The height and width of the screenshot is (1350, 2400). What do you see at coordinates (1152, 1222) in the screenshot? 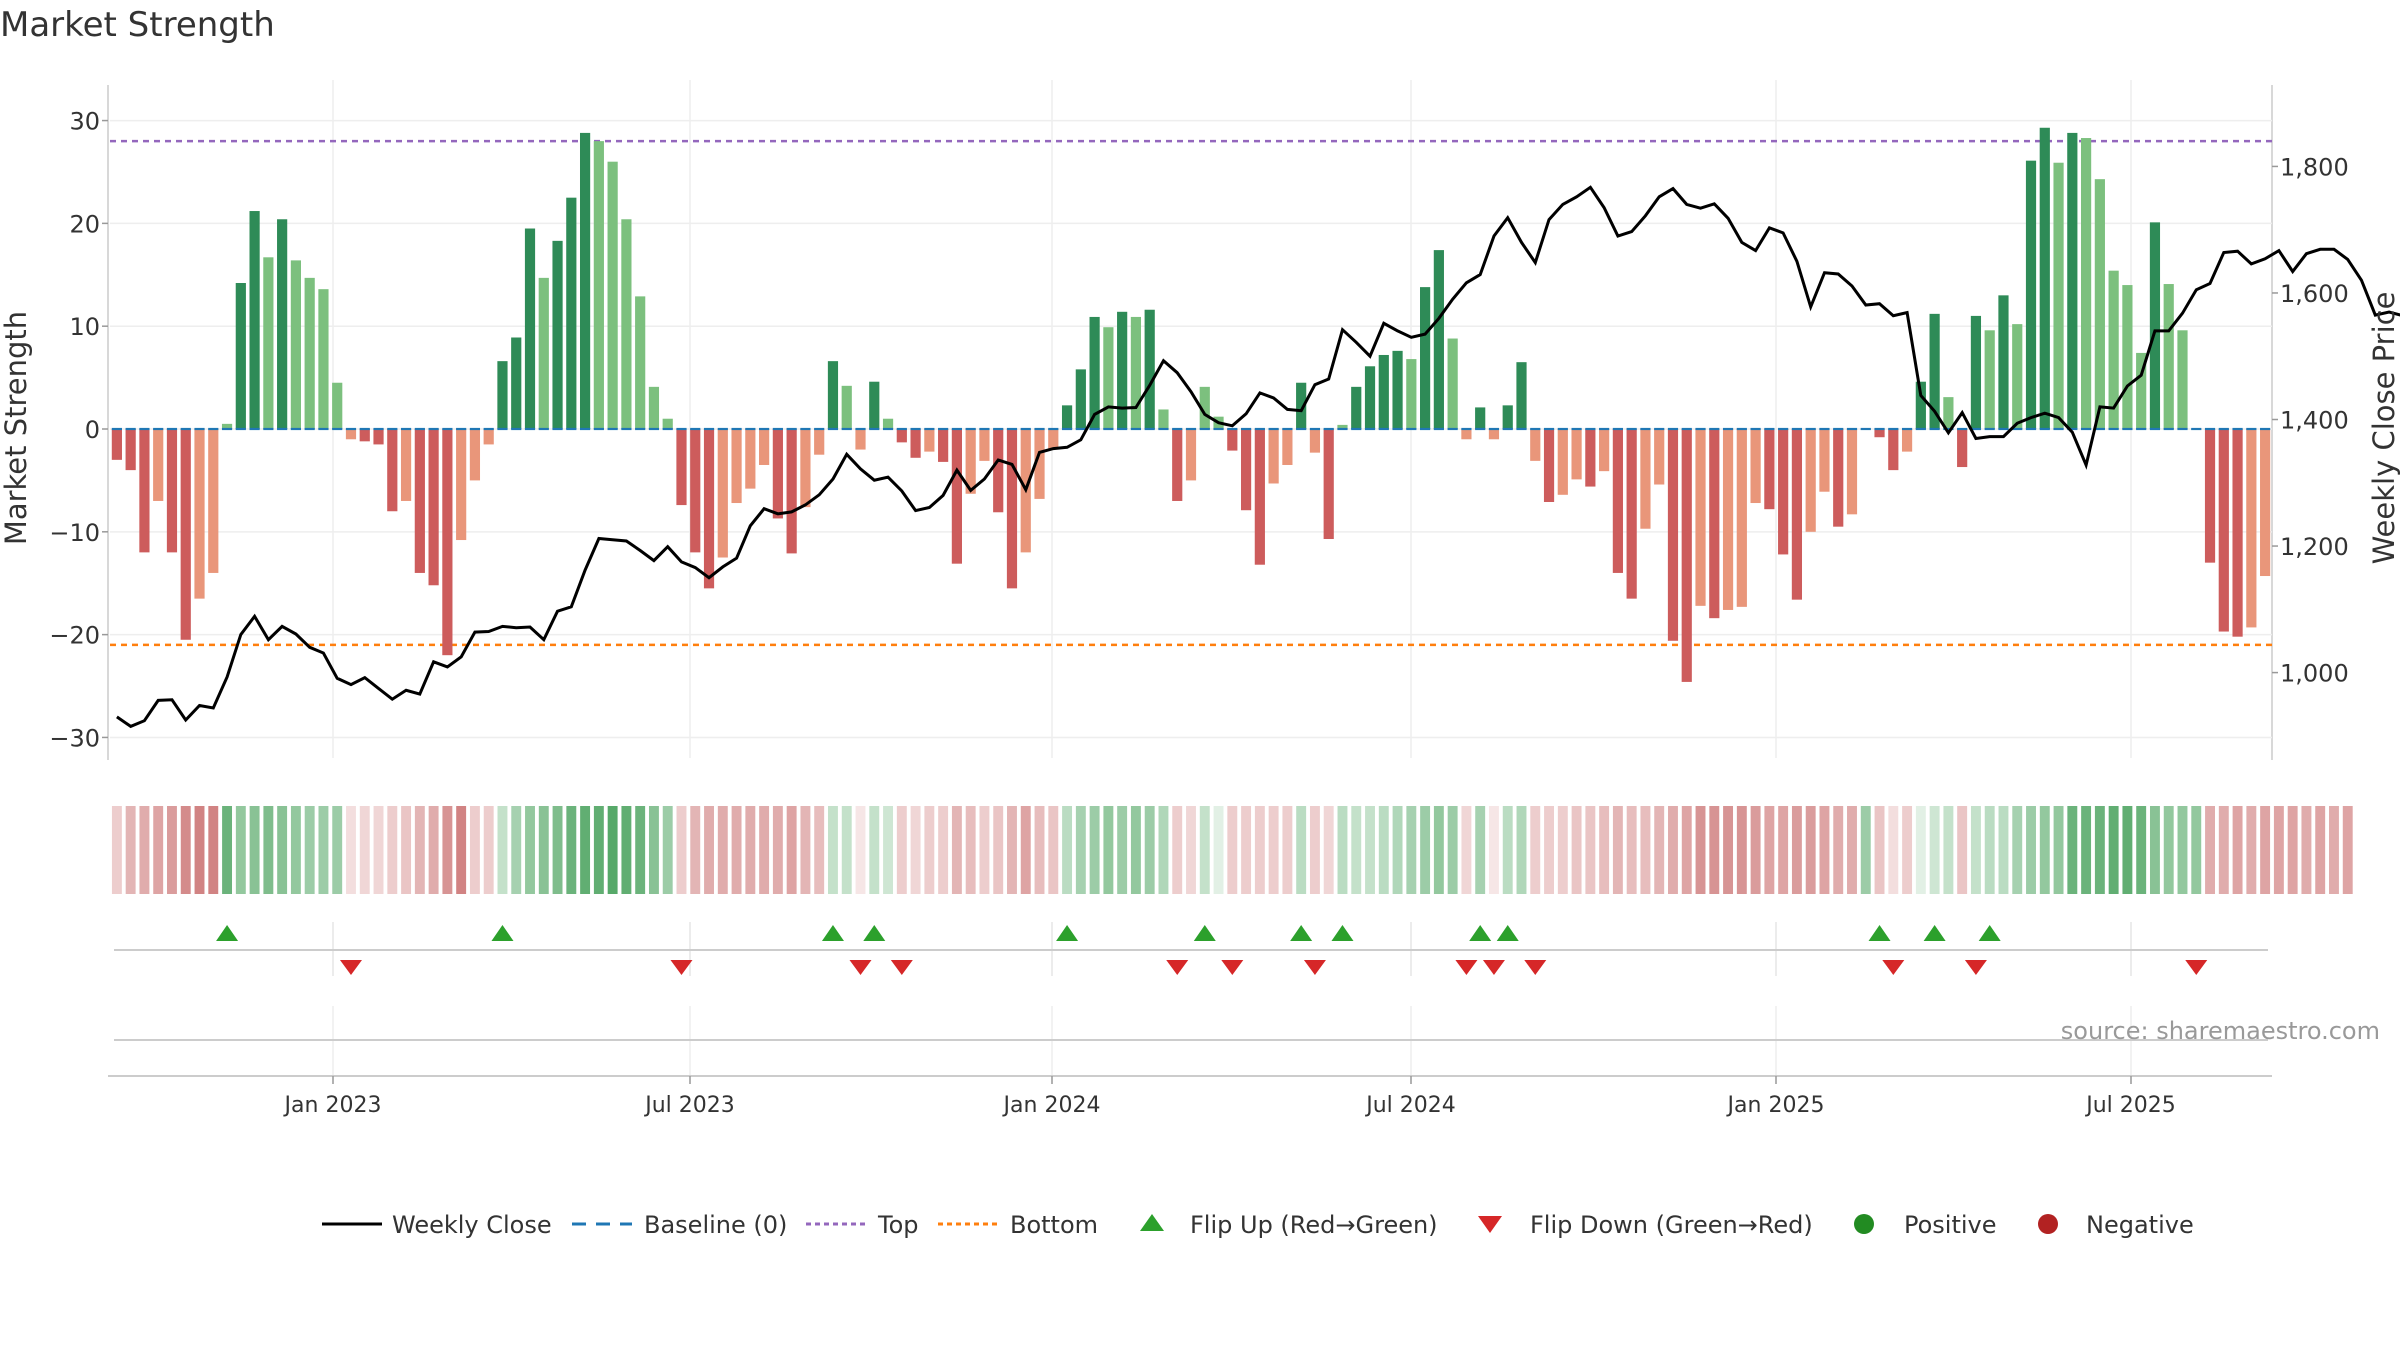
I see `legend-flip-up-icon` at bounding box center [1152, 1222].